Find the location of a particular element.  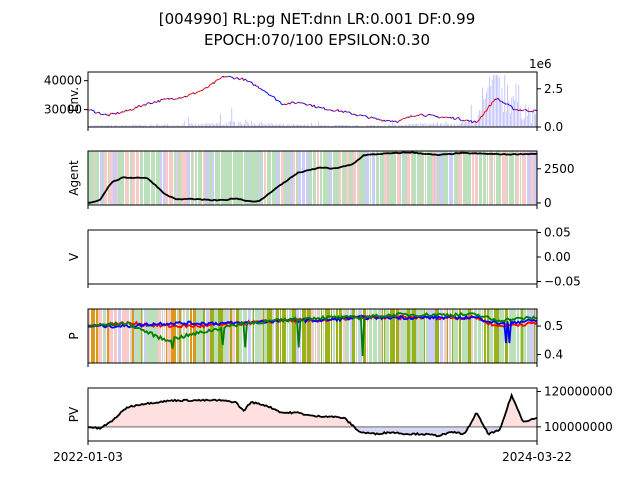

agent-panel-frame is located at coordinates (312, 178).